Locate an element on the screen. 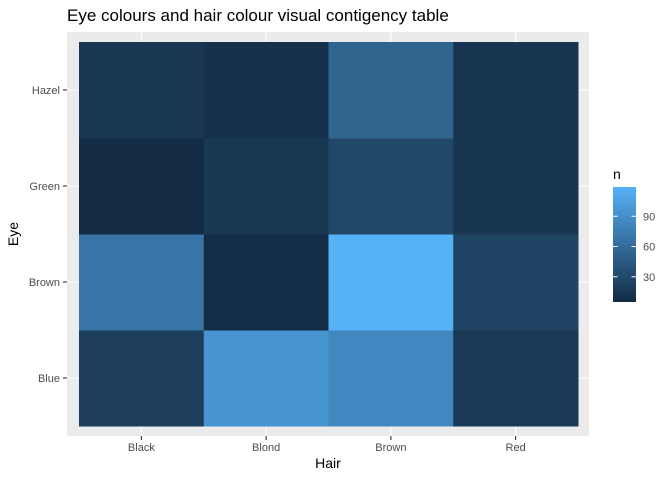 The height and width of the screenshot is (480, 672). x-tick-label: Brown is located at coordinates (390, 448).